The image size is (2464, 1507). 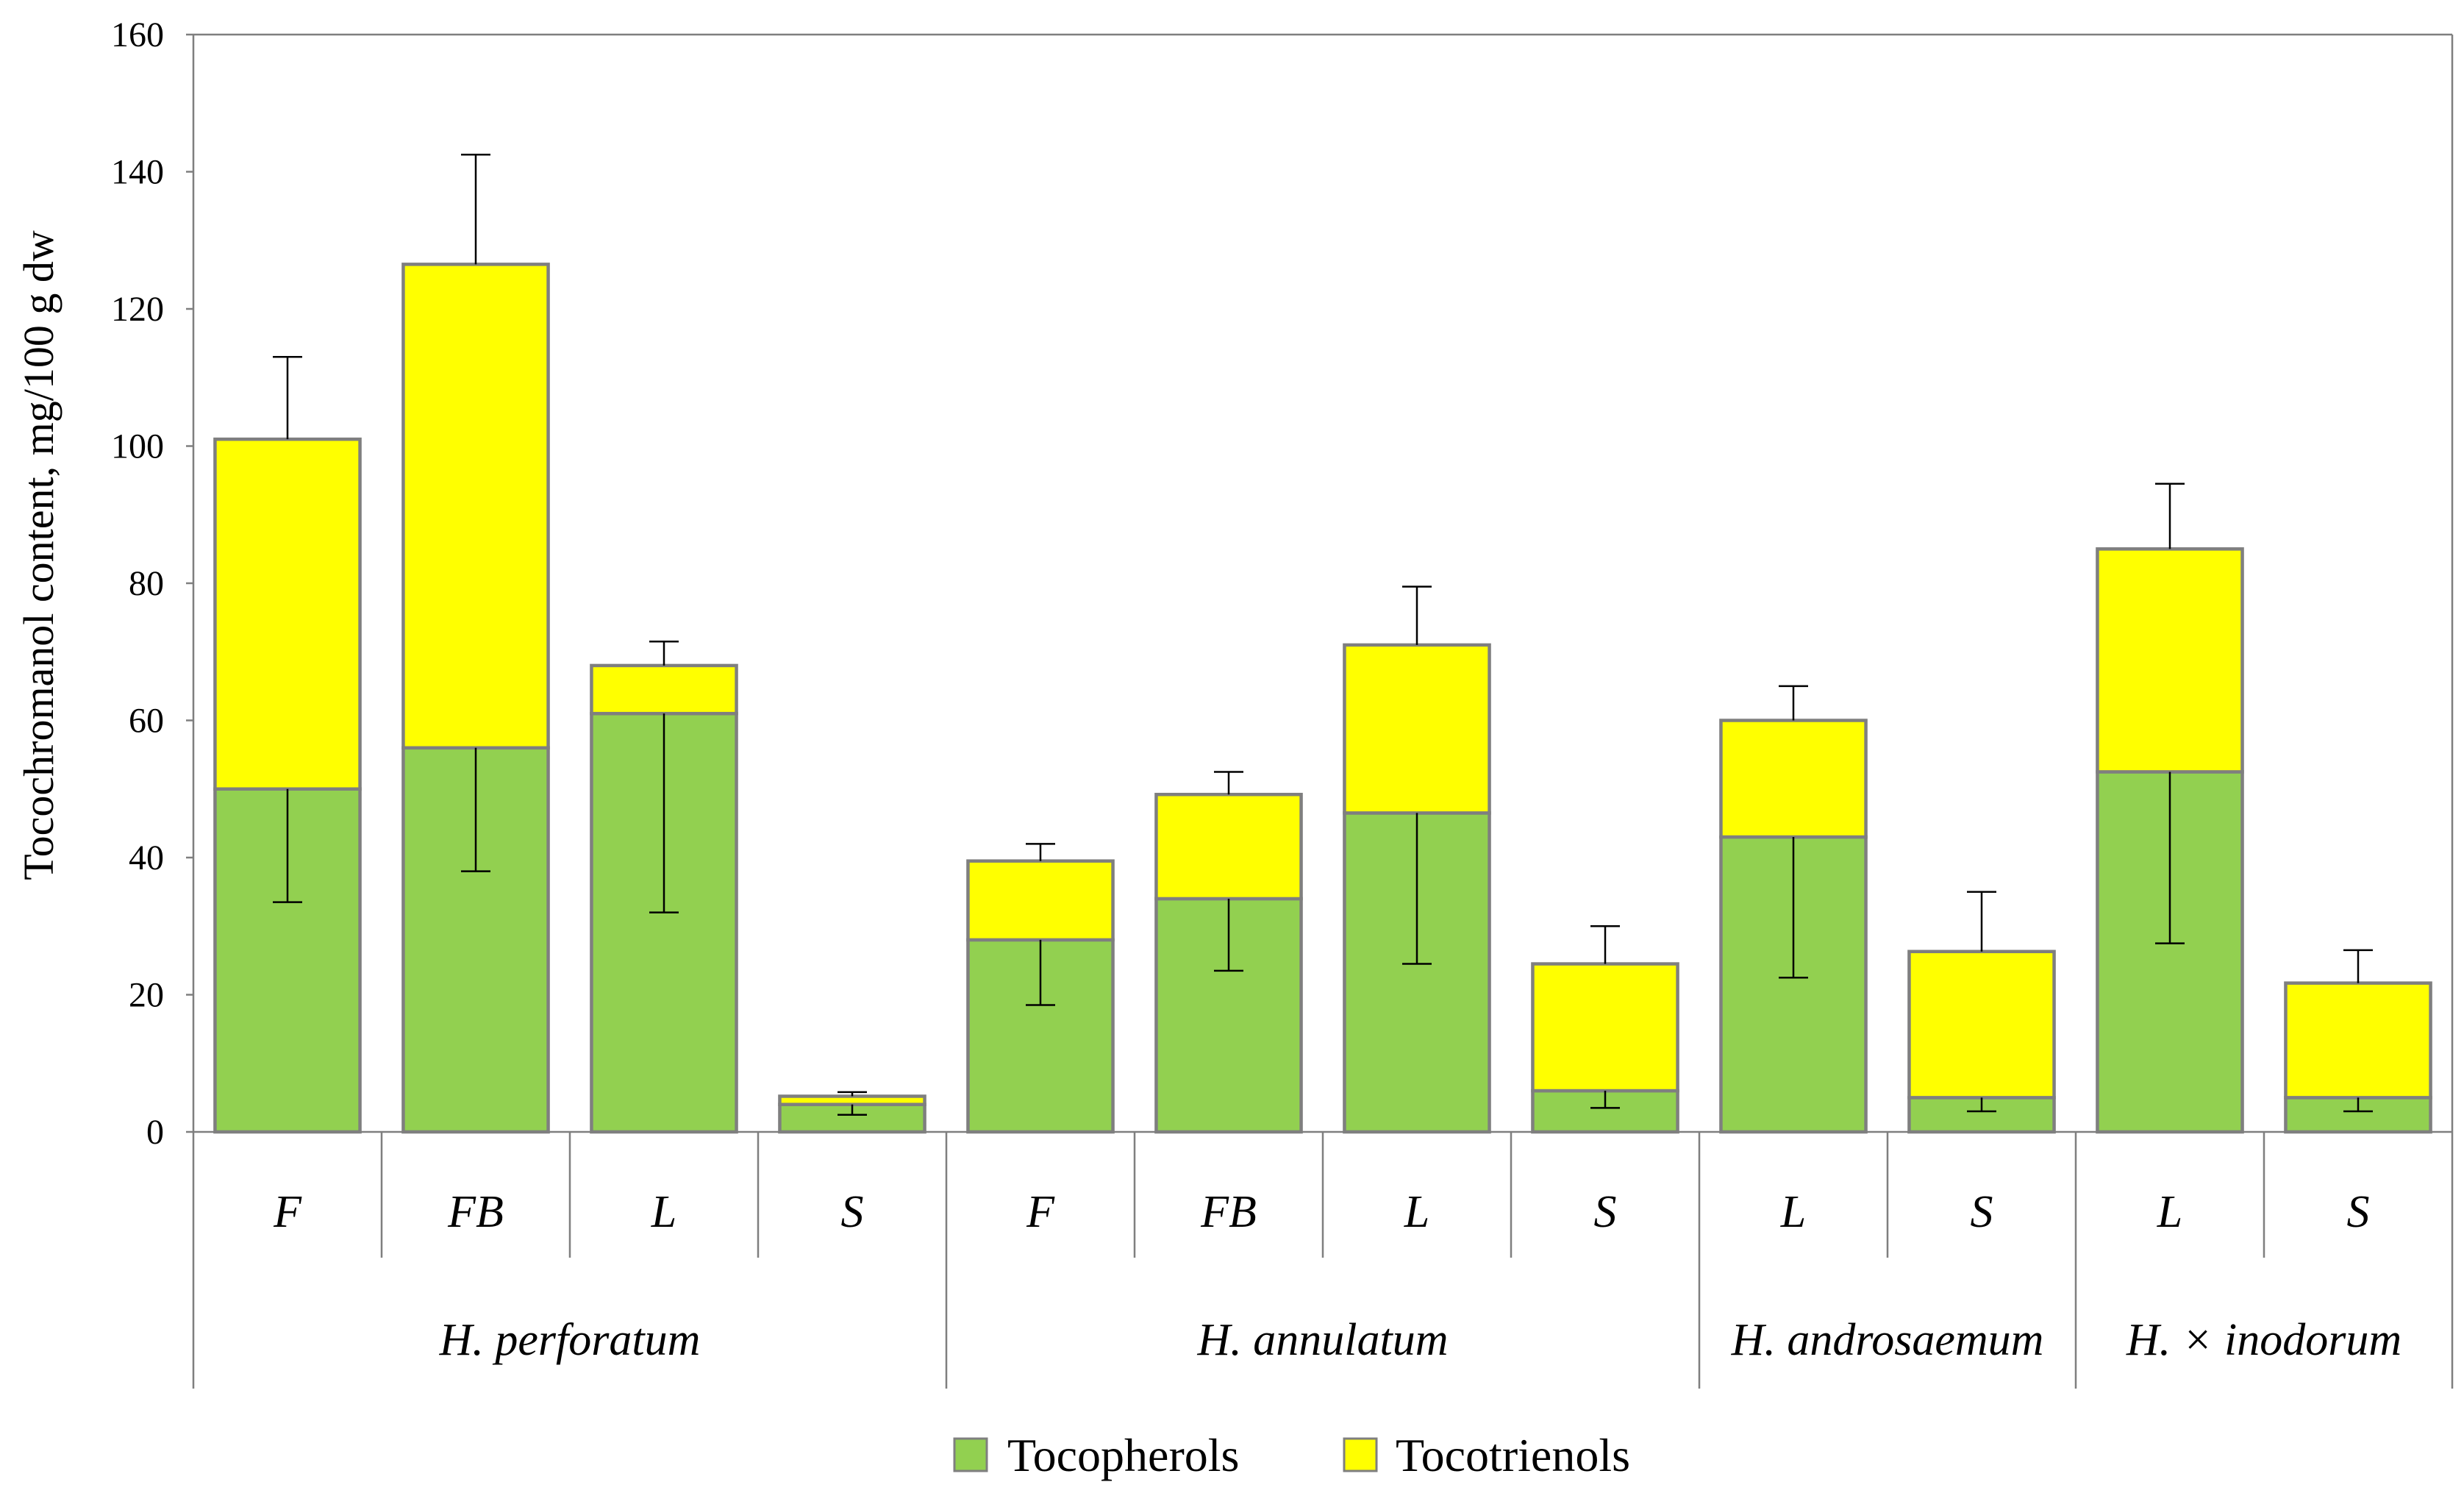 What do you see at coordinates (1123, 1455) in the screenshot?
I see `legend-label: Tocopherols` at bounding box center [1123, 1455].